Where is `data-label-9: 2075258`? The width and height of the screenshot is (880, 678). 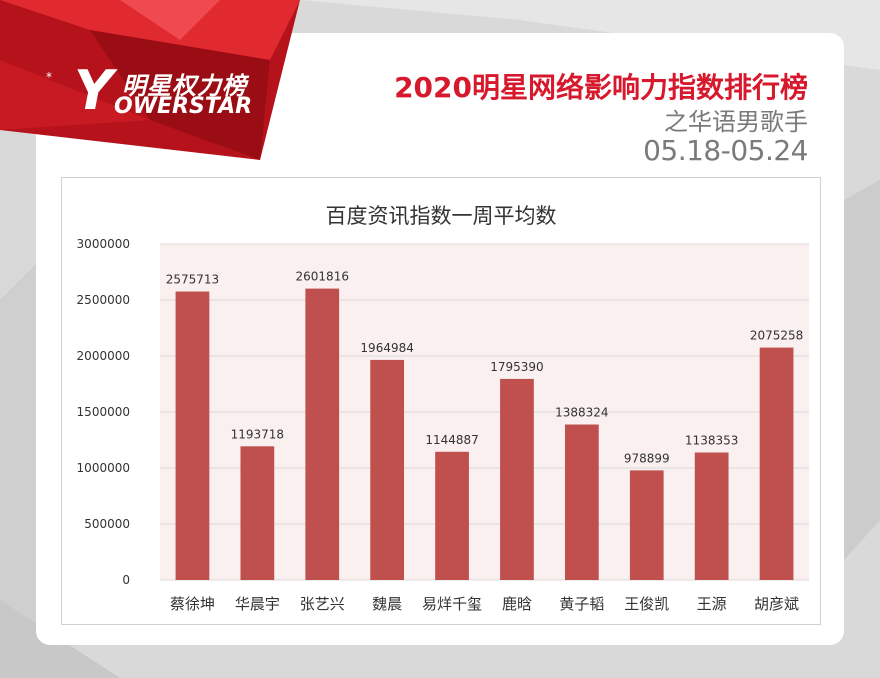
data-label-9: 2075258 is located at coordinates (776, 336).